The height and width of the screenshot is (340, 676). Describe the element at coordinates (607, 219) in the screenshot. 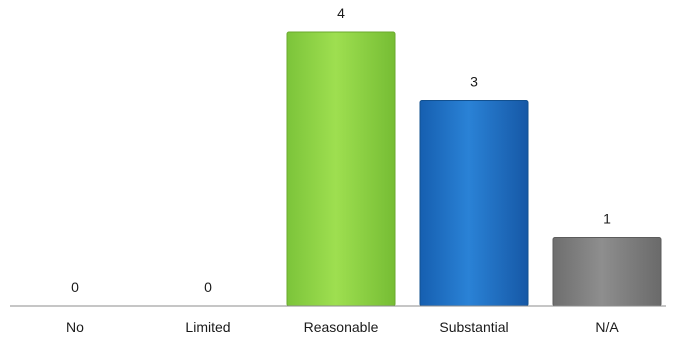

I see `value-label-n-a: 1` at that location.